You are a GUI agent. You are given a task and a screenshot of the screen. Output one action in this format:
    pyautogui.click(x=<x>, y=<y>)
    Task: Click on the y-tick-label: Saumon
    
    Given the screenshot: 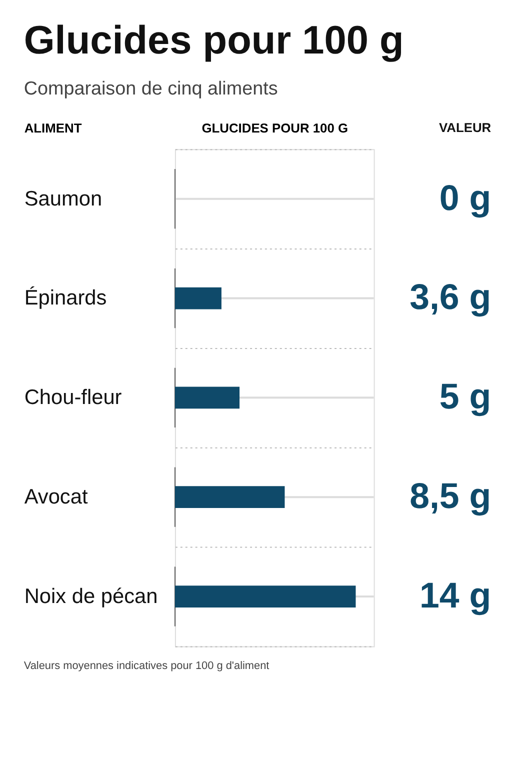 What is the action you would take?
    pyautogui.click(x=63, y=198)
    